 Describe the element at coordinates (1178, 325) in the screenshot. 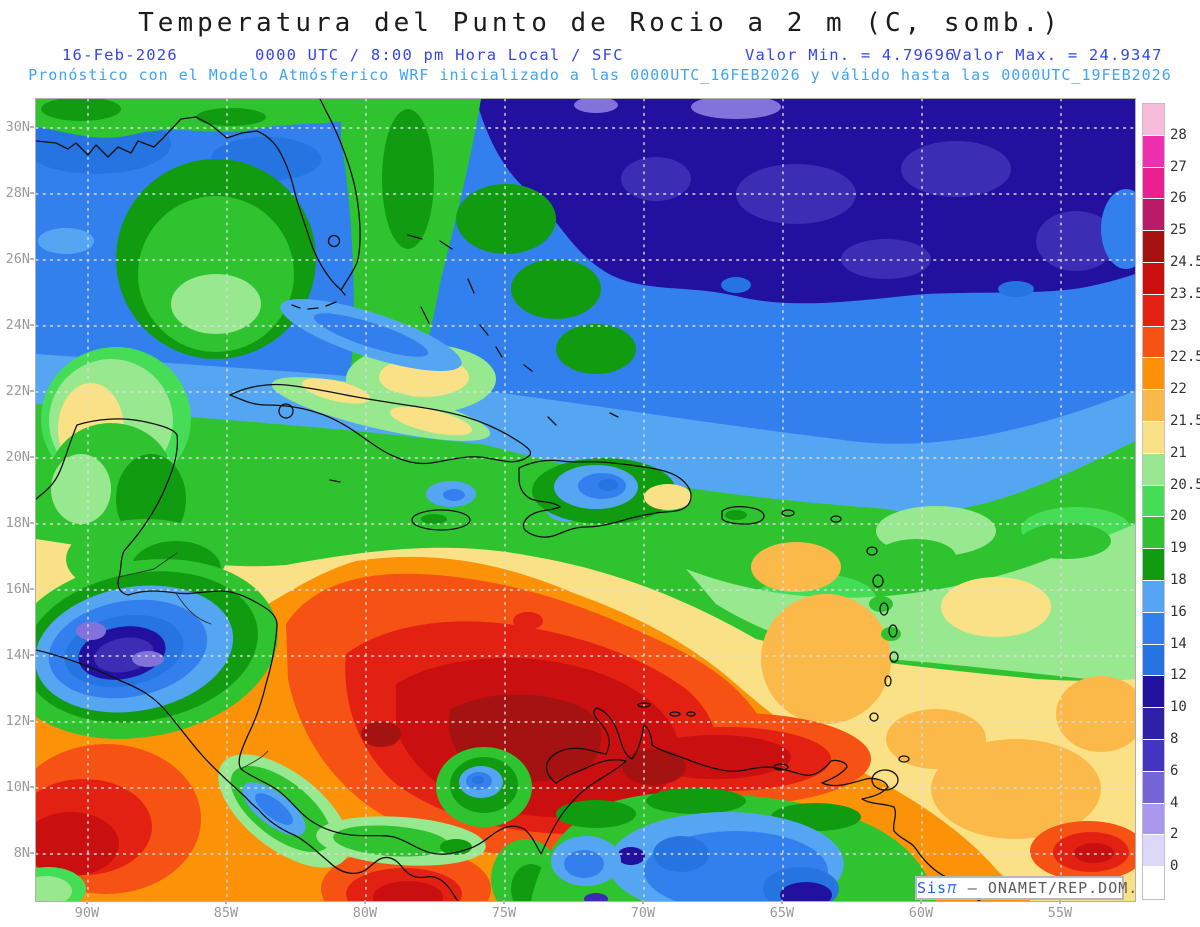

I see `colorbar-tick-label: 23` at that location.